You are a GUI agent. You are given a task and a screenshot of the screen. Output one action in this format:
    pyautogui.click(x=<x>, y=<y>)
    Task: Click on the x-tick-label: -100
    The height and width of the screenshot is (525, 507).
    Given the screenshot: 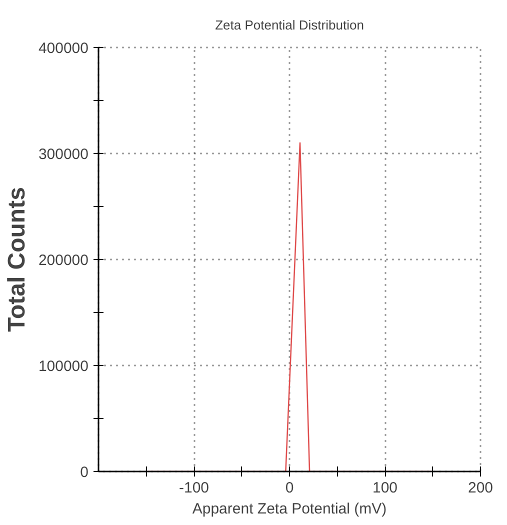 What is the action you would take?
    pyautogui.click(x=194, y=488)
    